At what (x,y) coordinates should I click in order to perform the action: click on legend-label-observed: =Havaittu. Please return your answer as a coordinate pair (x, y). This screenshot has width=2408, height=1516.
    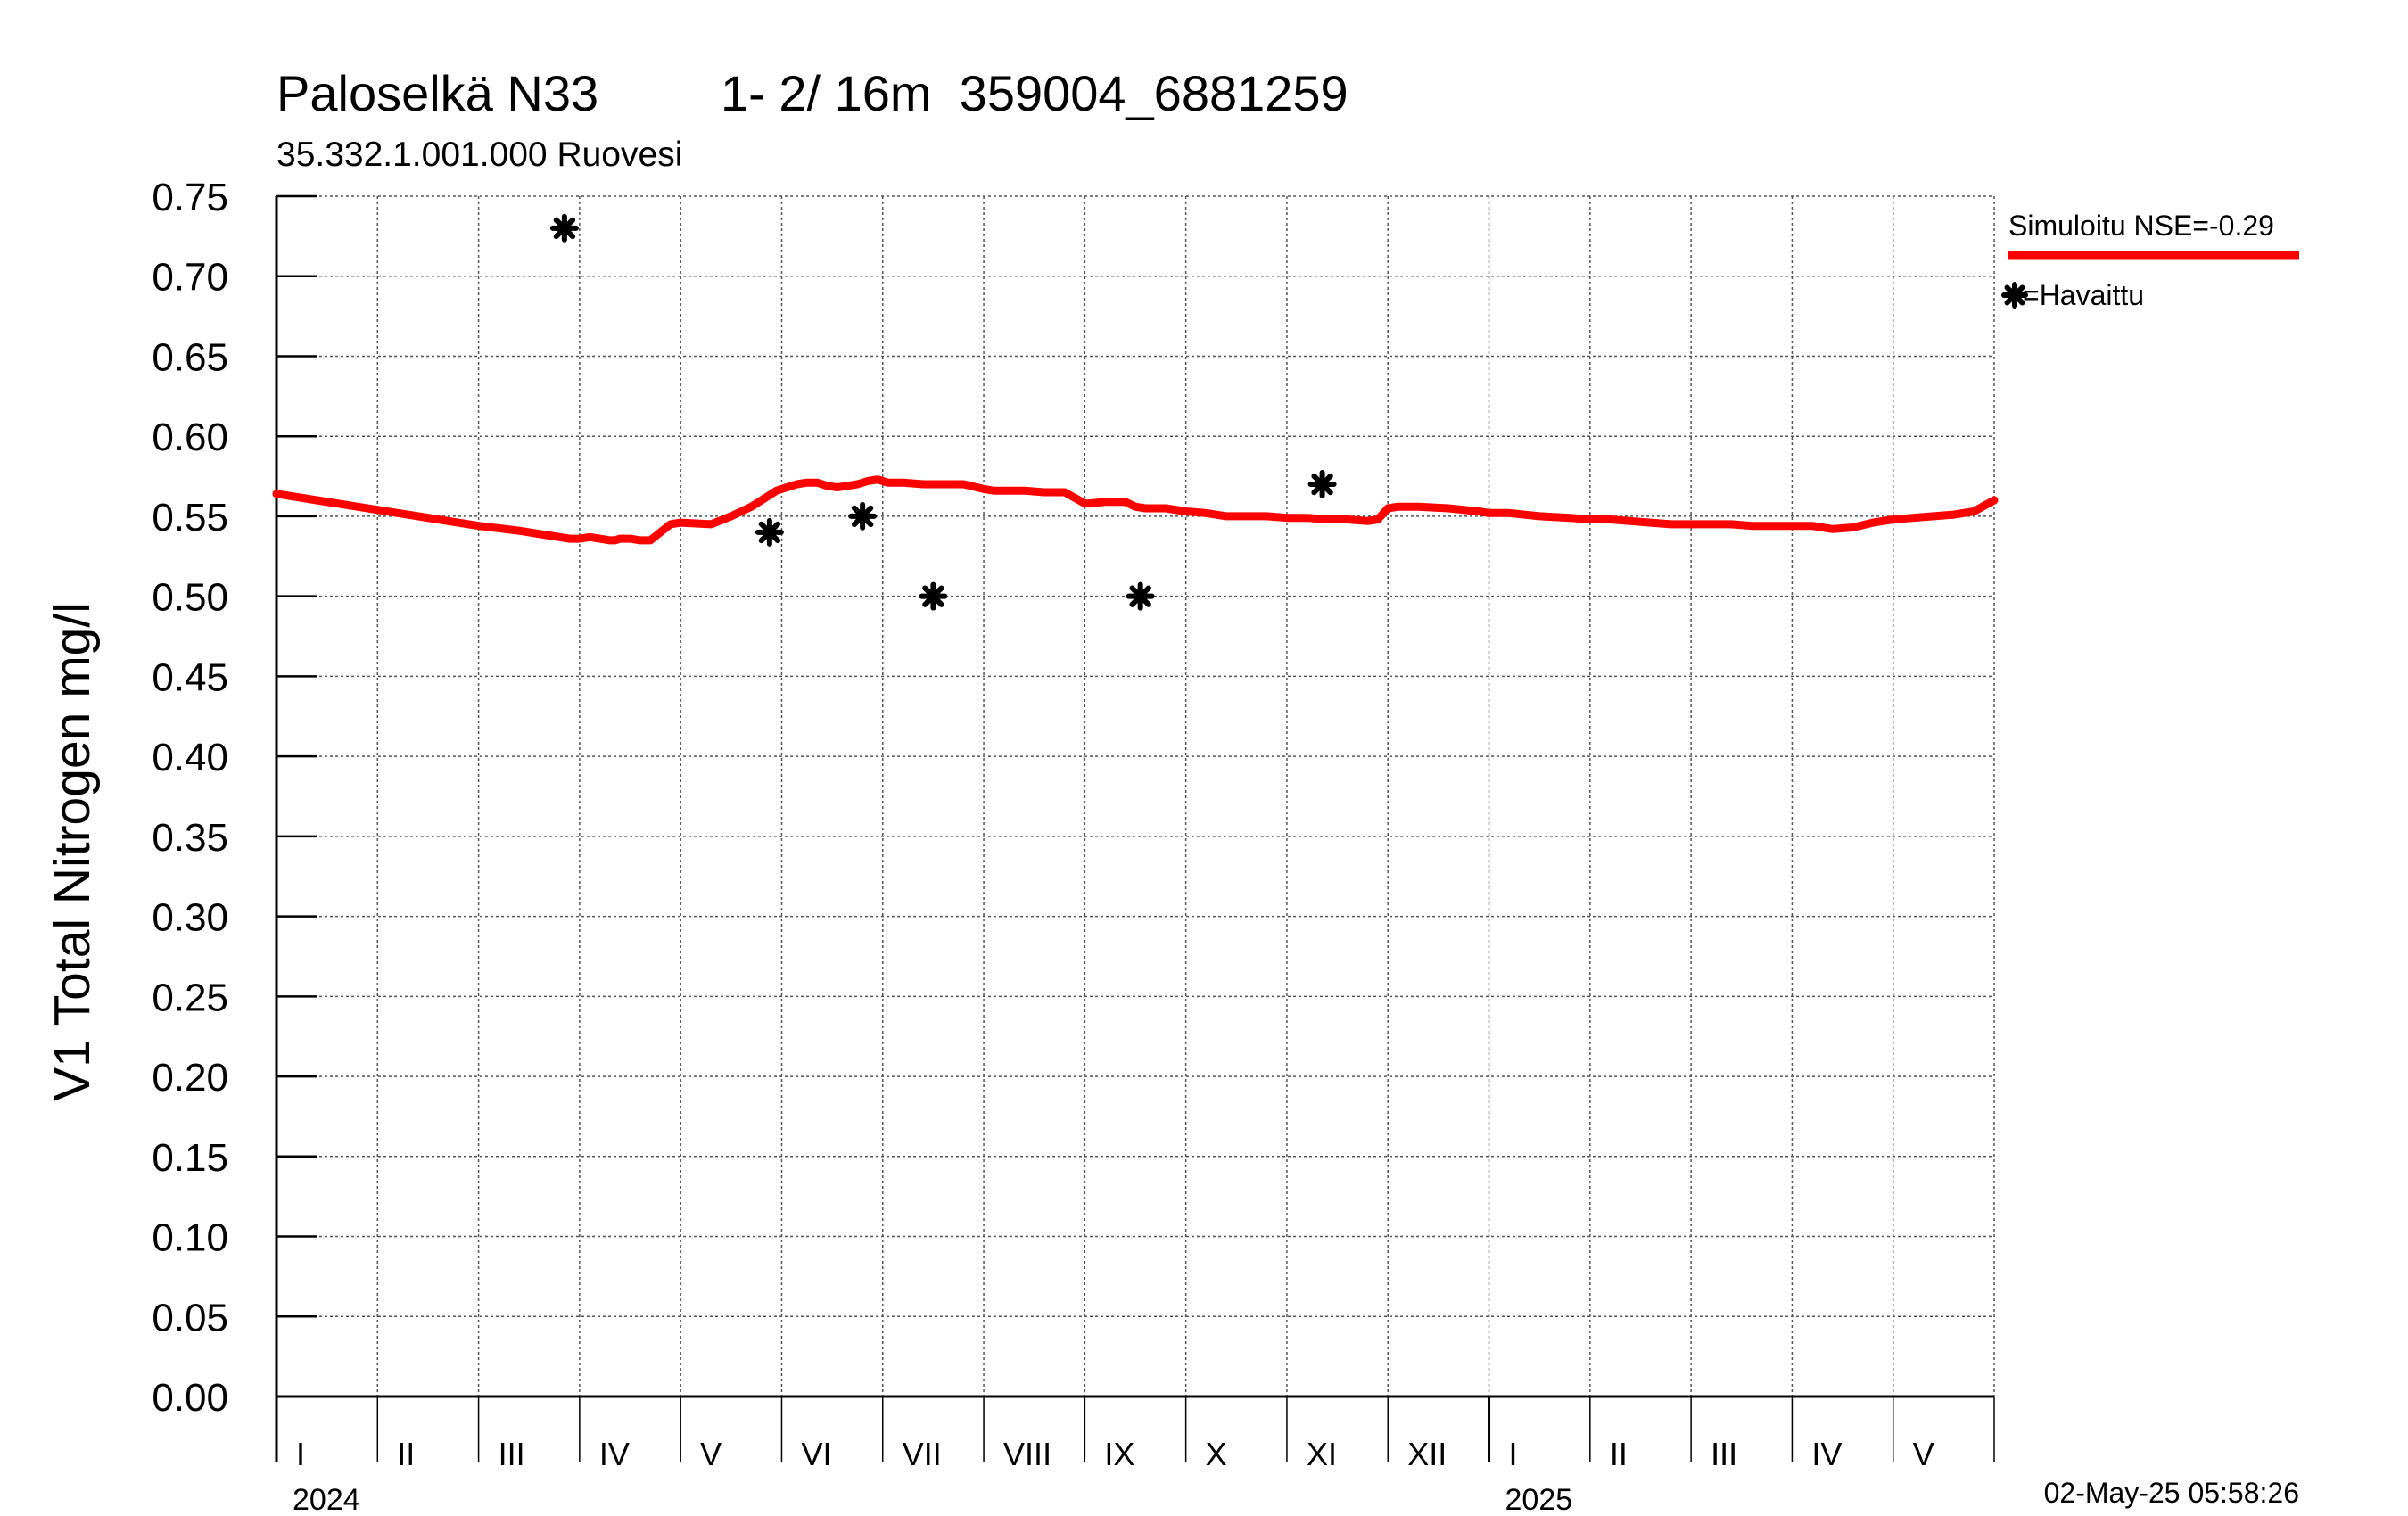
    Looking at the image, I should click on (2083, 295).